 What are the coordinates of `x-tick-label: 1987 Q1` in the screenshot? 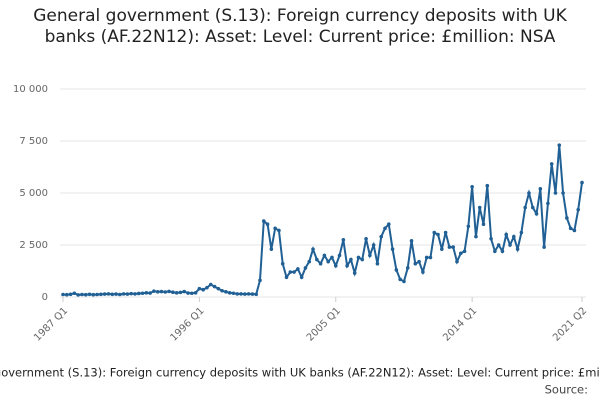 It's located at (51, 324).